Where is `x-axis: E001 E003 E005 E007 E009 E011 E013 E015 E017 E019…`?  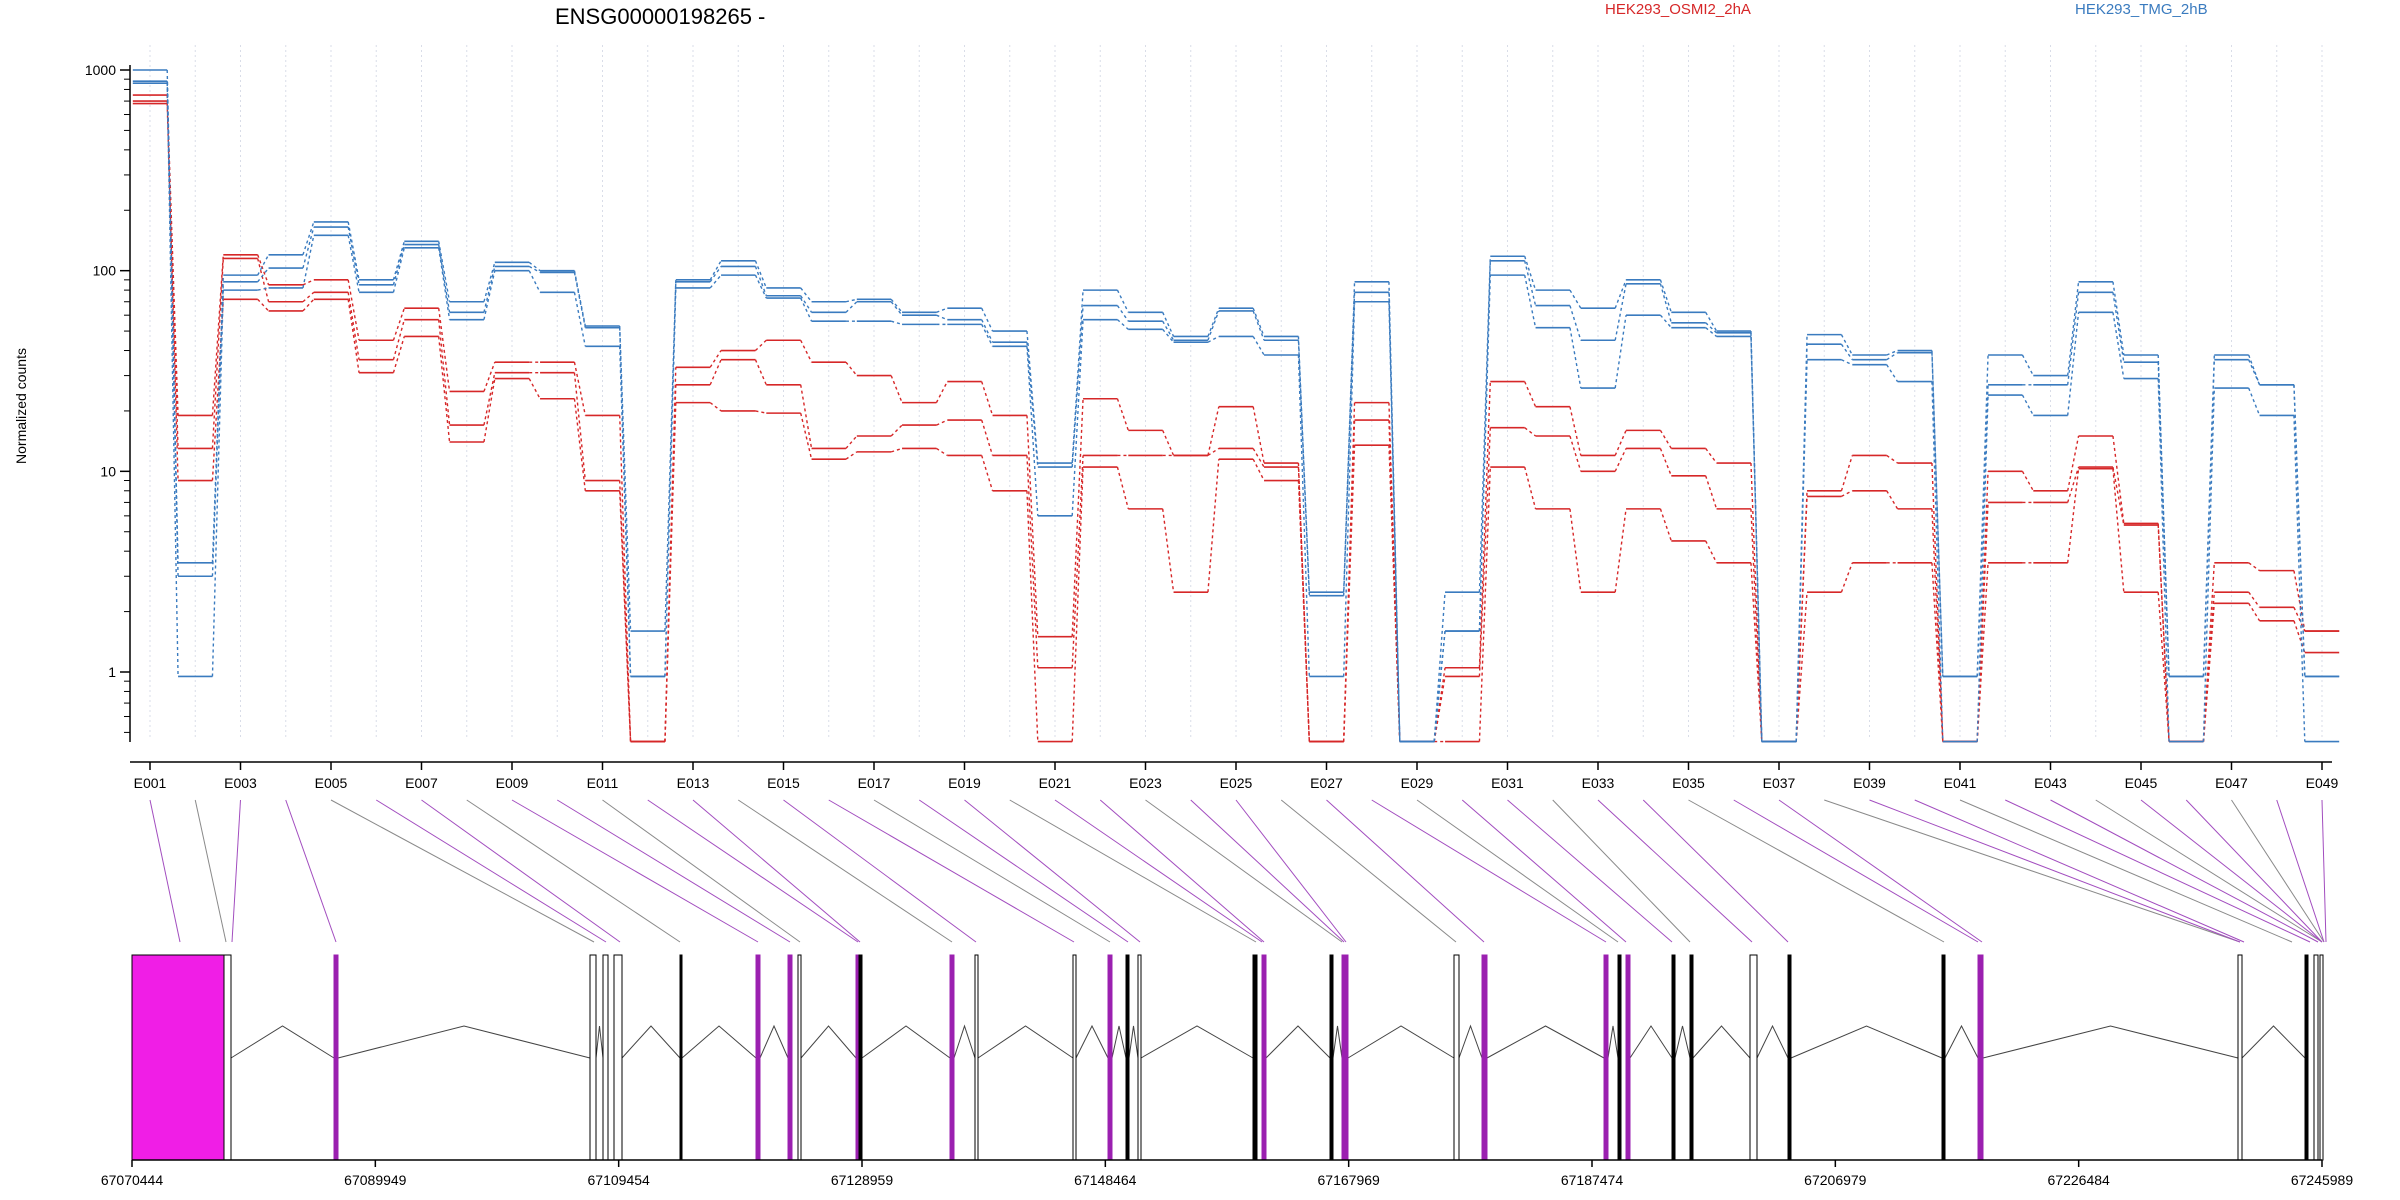
x-axis: E001 E003 E005 E007 E009 E011 E013 E015 E017 E019… is located at coordinates (1234, 776).